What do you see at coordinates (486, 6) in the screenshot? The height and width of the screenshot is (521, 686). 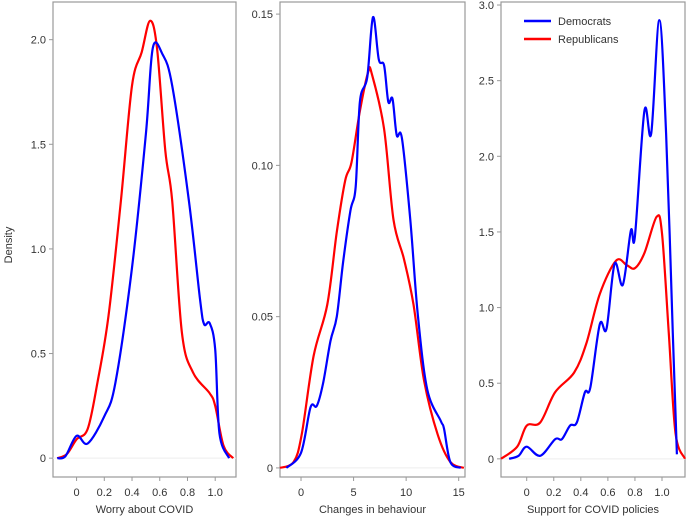 I see `y-tick-label: 3.0` at bounding box center [486, 6].